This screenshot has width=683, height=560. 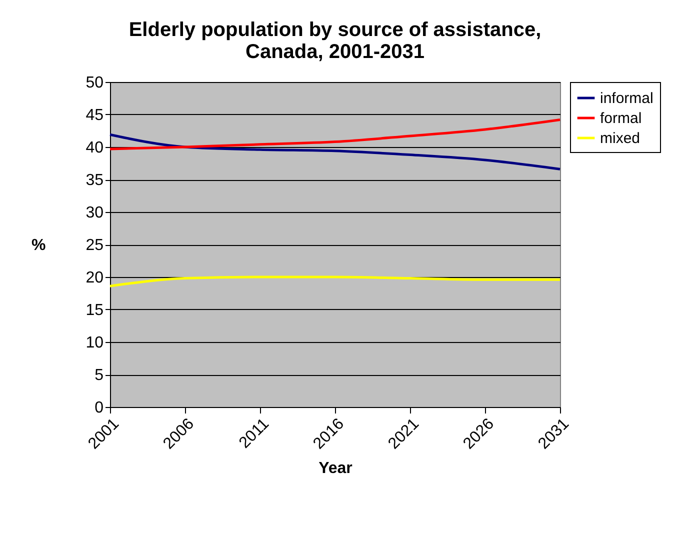 What do you see at coordinates (95, 115) in the screenshot?
I see `y-tick-label: 45` at bounding box center [95, 115].